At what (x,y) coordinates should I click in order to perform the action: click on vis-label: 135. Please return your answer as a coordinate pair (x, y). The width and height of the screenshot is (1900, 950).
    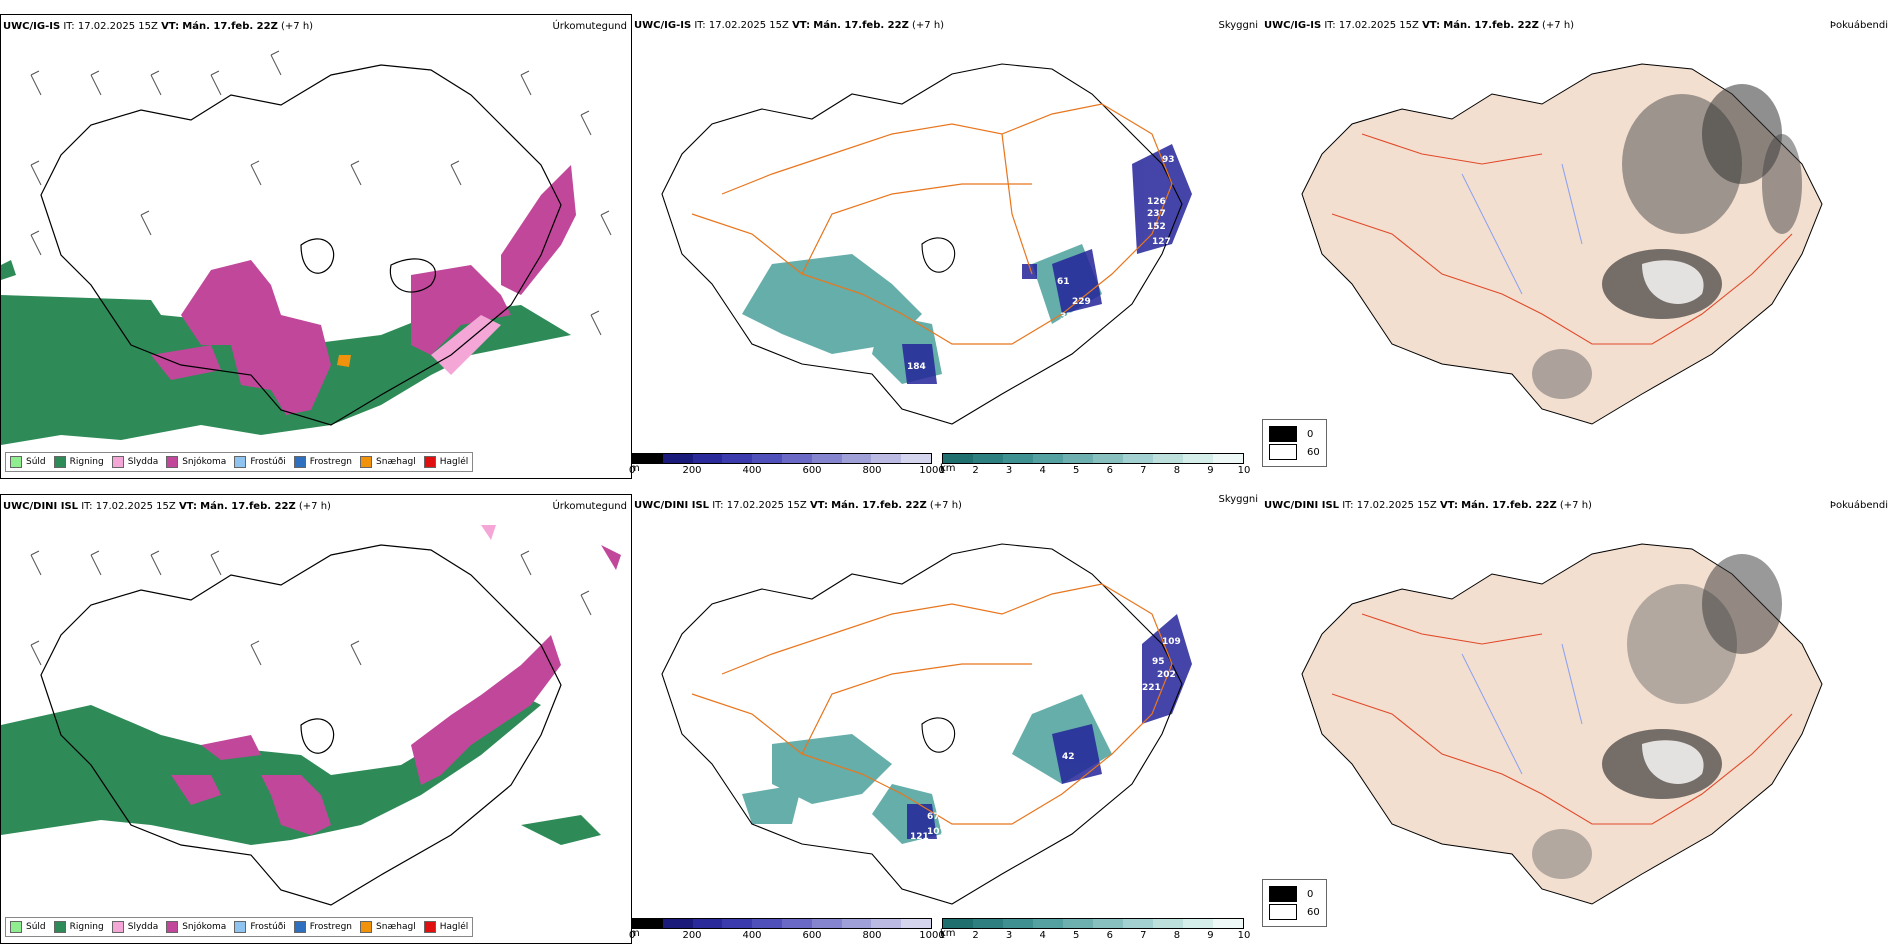
    Looking at the image, I should click on (1126, 710).